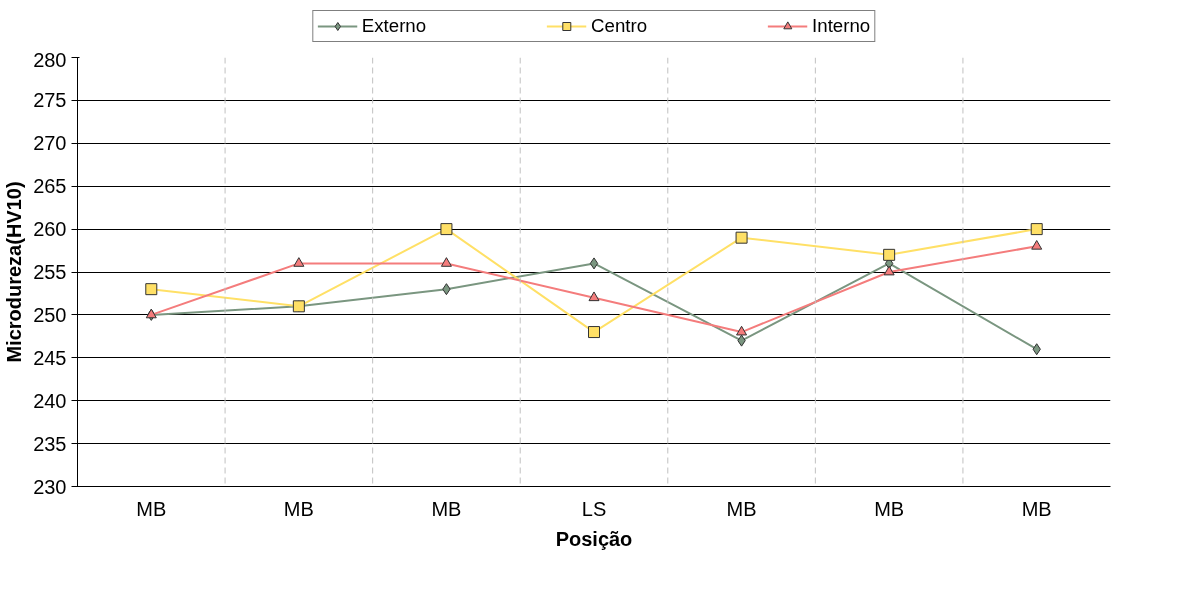 The width and height of the screenshot is (1184, 590). I want to click on x-axis-title: Posição, so click(594, 538).